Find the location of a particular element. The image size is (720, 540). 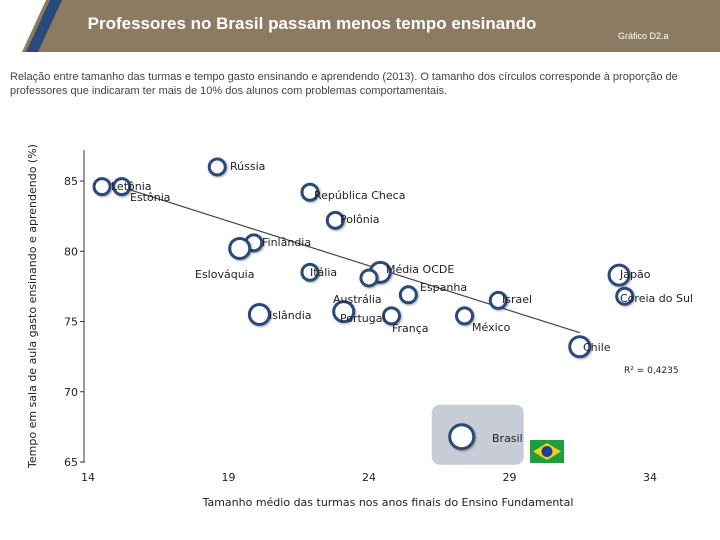

data-point-label: Japão is located at coordinates (635, 274).